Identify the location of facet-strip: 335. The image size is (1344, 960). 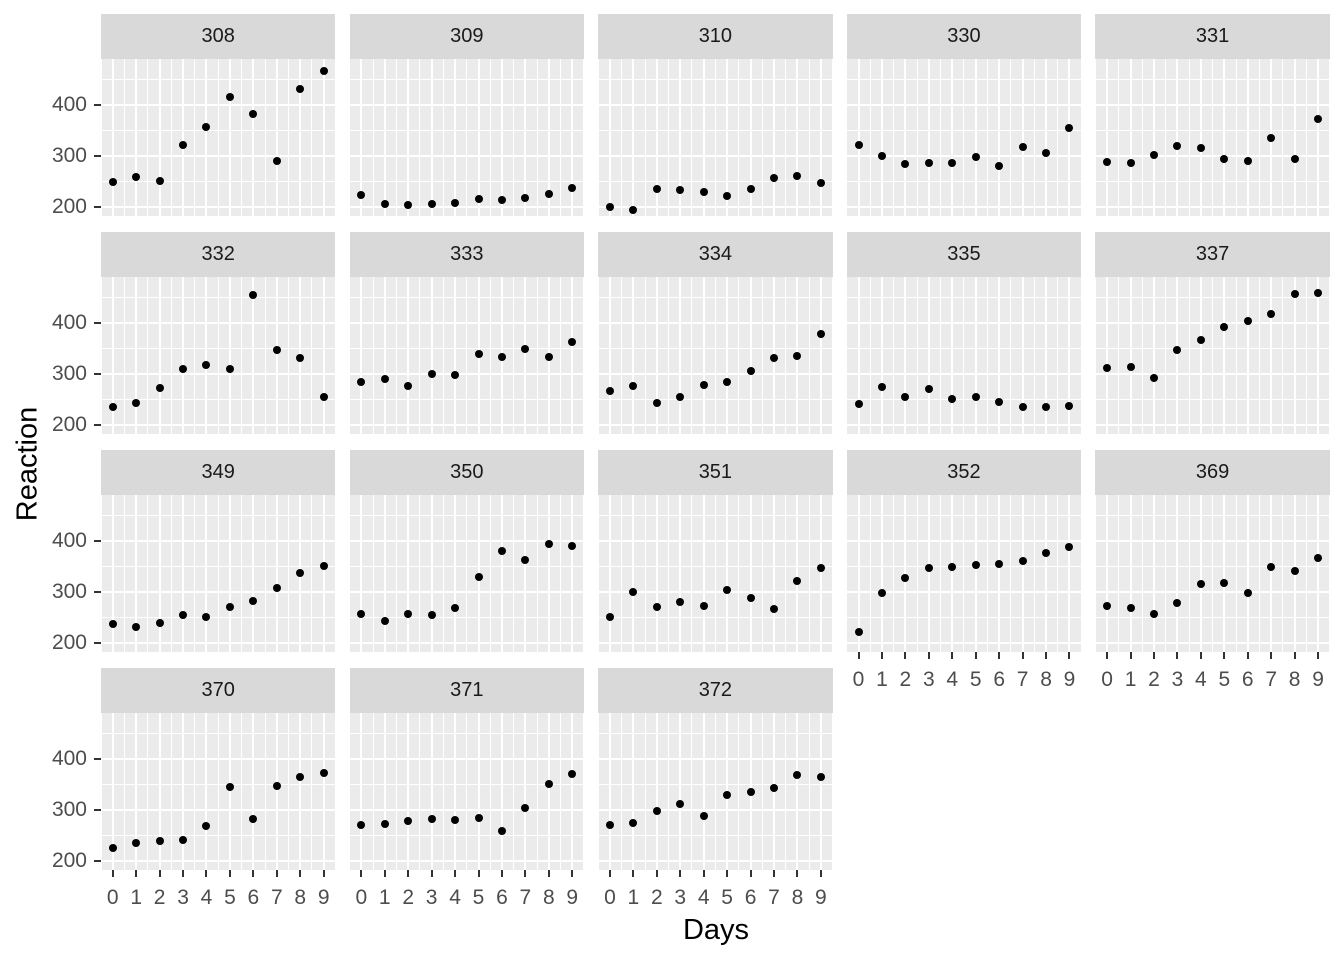
(964, 254).